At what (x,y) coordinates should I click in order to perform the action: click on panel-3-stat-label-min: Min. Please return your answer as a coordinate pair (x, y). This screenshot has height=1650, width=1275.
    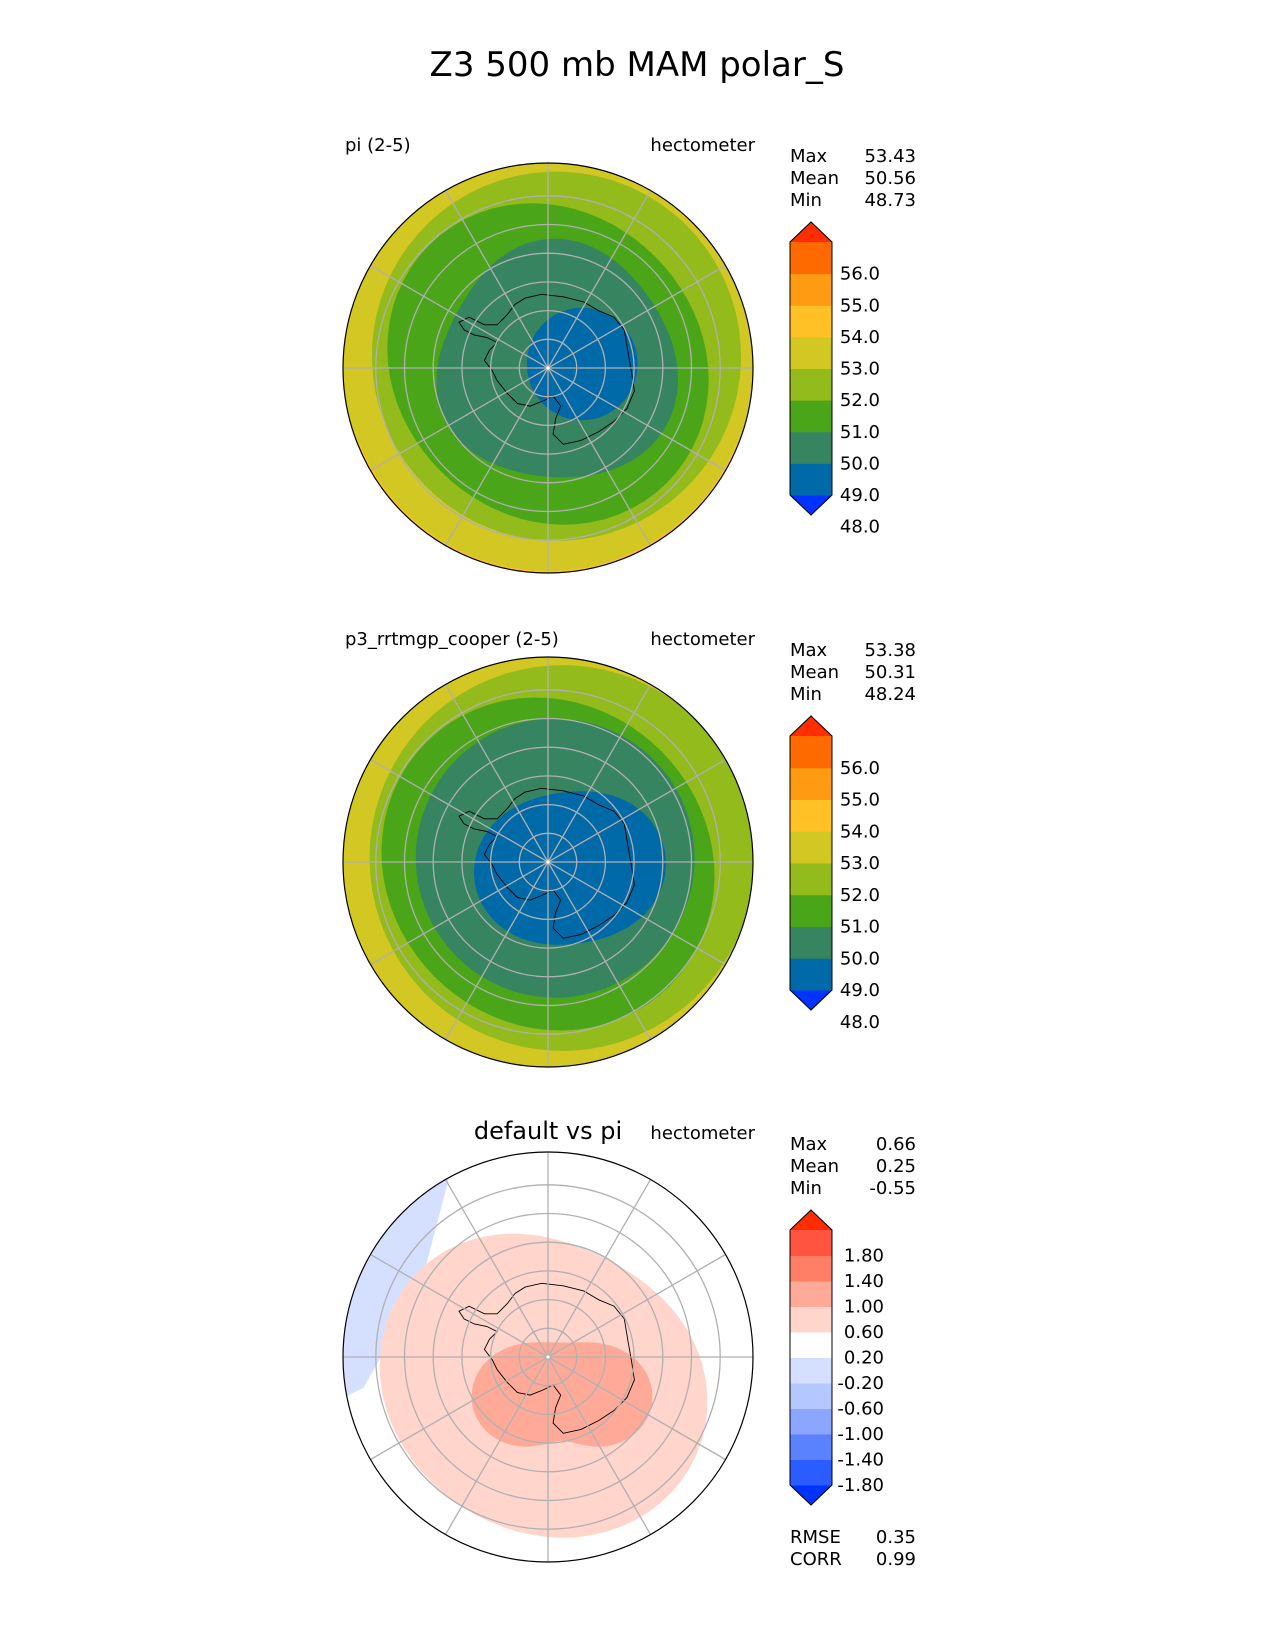
    Looking at the image, I should click on (806, 1188).